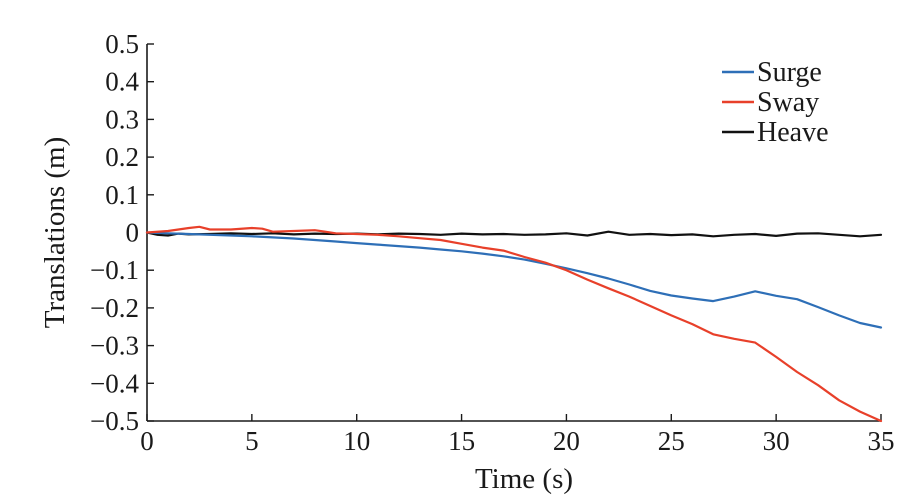 The image size is (922, 504). I want to click on x-tick-label: 25, so click(671, 441).